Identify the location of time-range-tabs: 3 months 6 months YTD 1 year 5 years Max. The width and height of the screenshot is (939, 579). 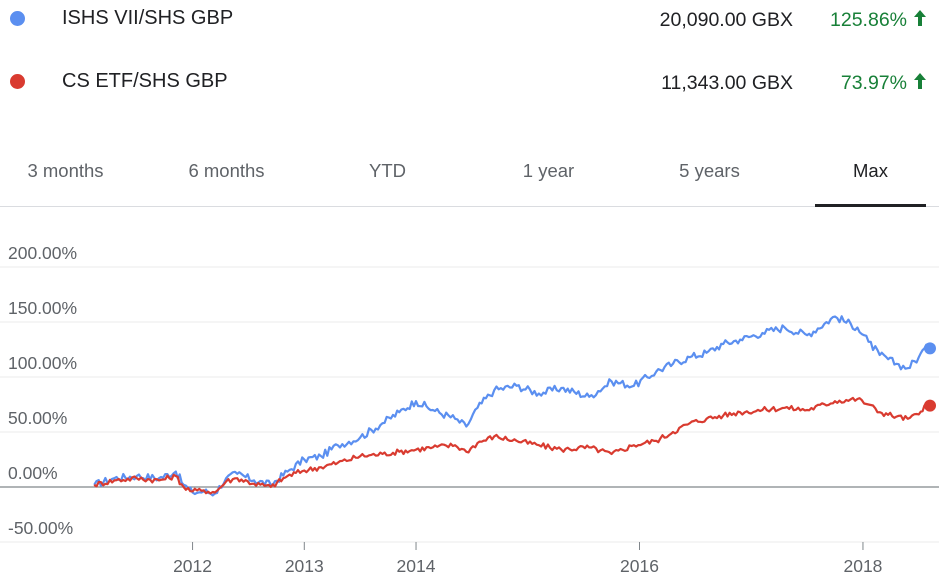
(469, 172).